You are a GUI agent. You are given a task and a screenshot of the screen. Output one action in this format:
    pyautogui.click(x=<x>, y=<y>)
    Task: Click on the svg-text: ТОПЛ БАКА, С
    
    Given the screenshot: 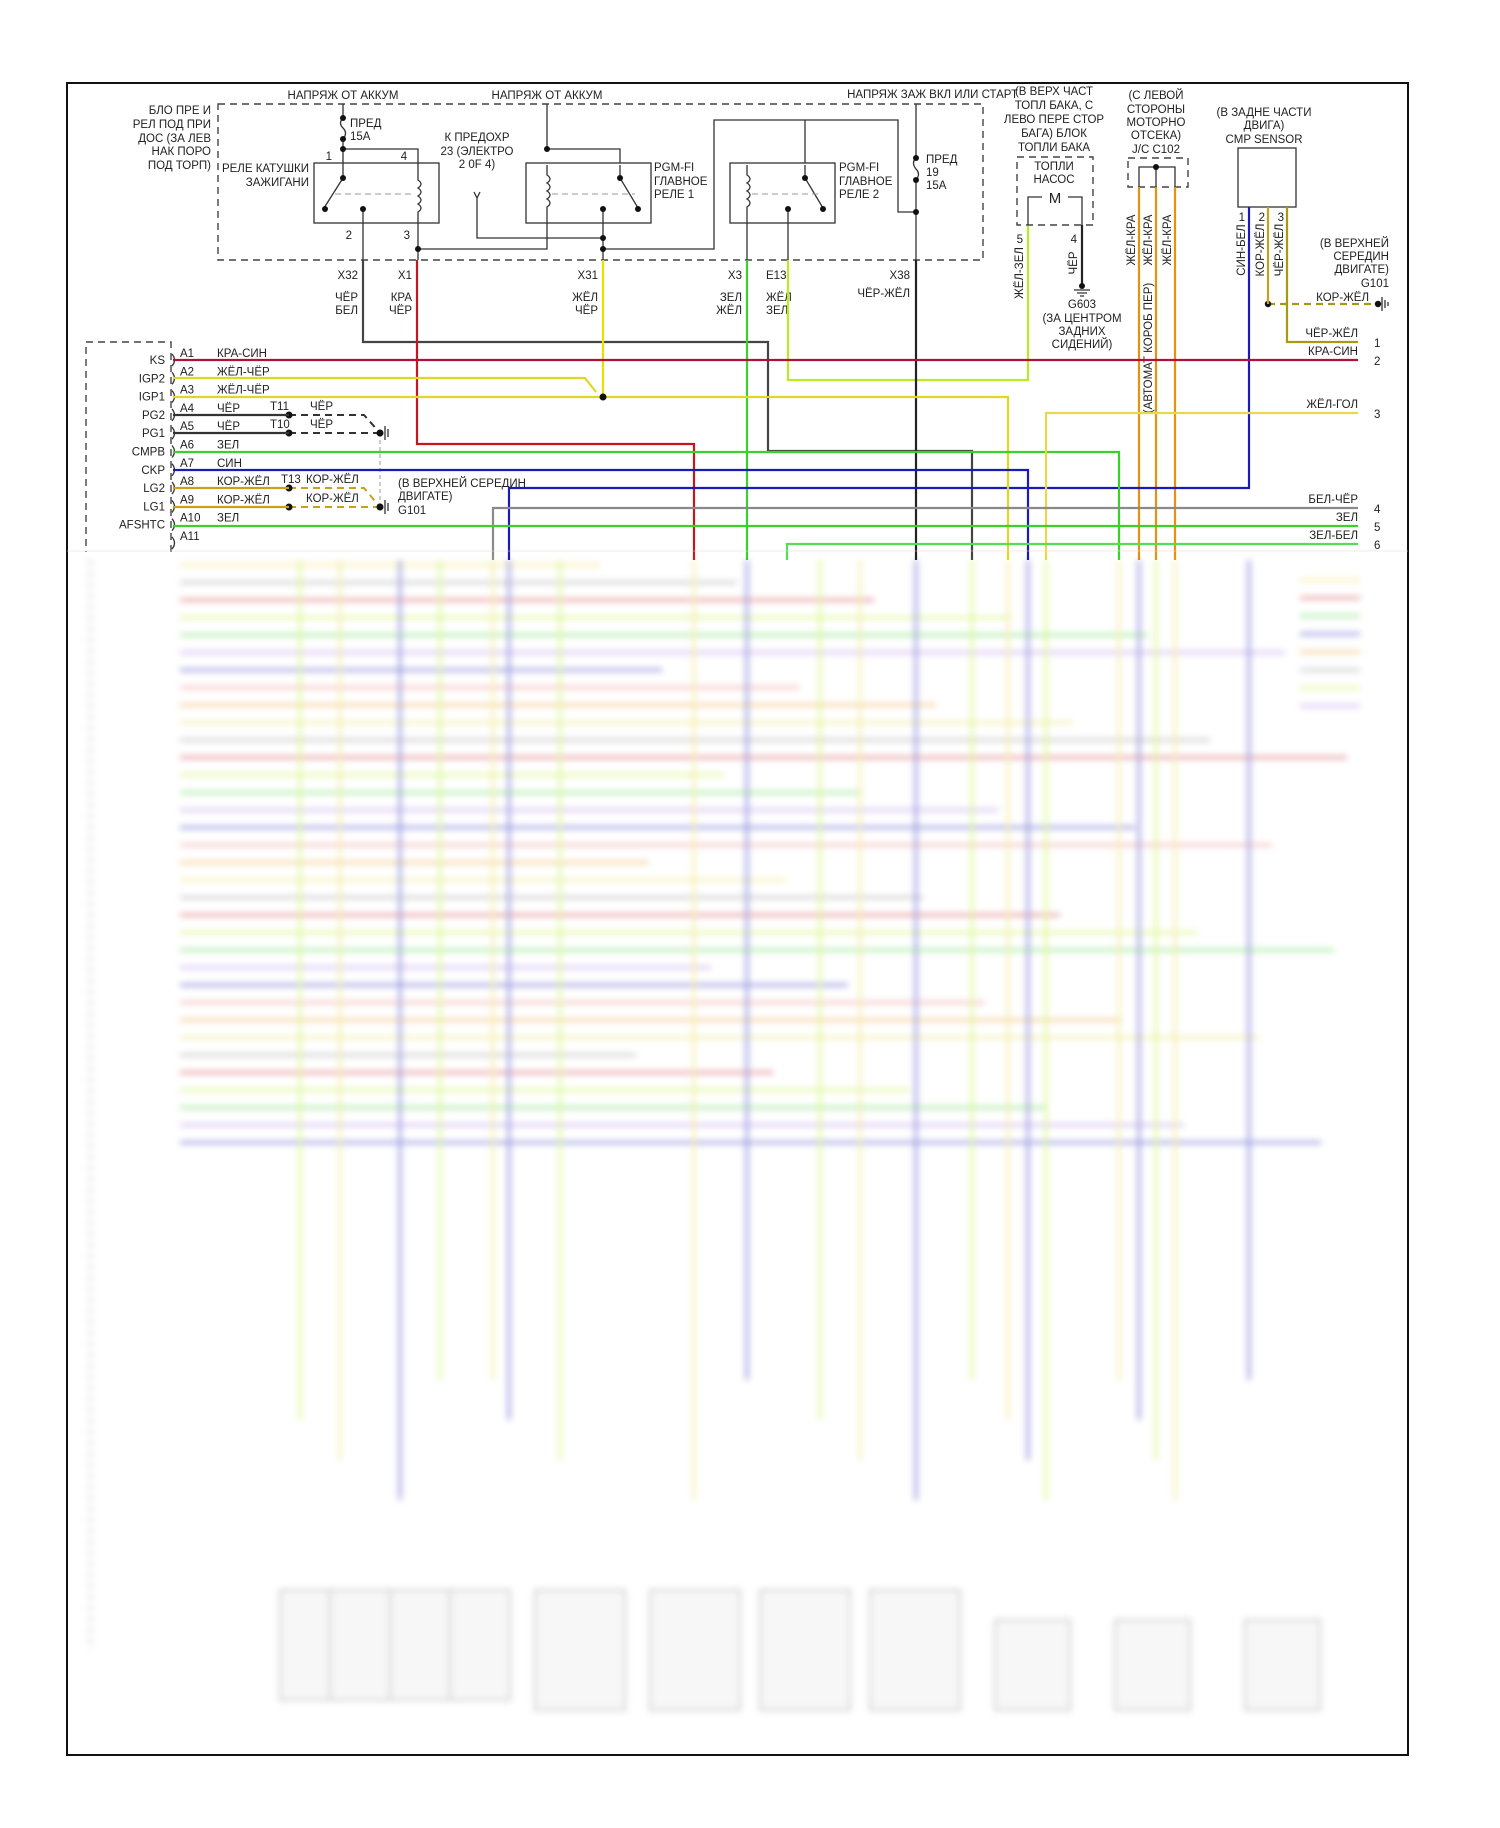 What is the action you would take?
    pyautogui.click(x=1054, y=106)
    